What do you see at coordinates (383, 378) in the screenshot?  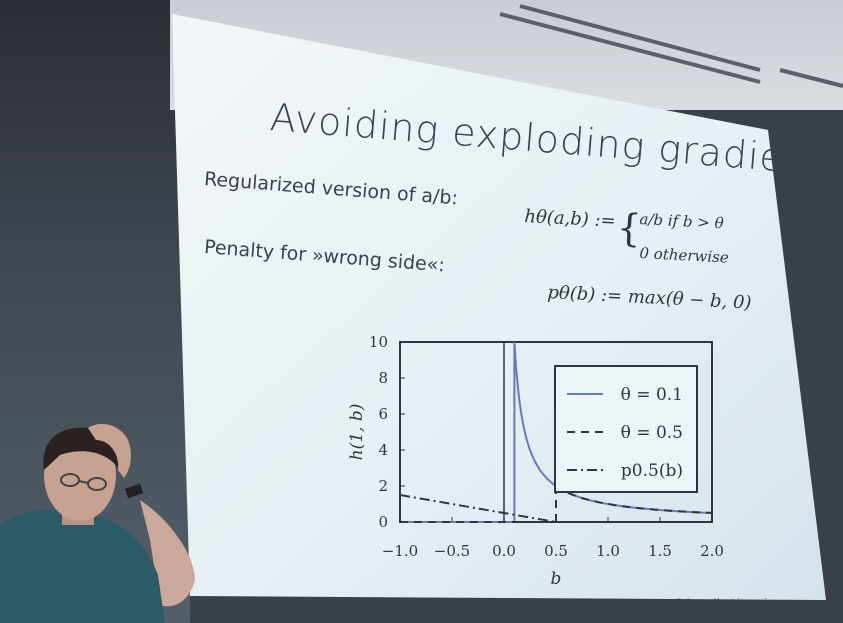 I see `y-tick-label: 8` at bounding box center [383, 378].